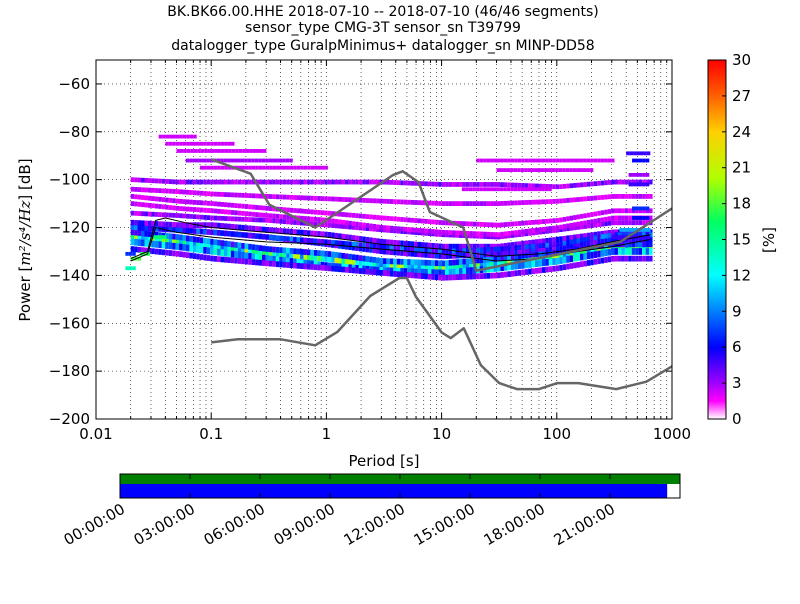 The height and width of the screenshot is (604, 800). I want to click on colorbar-label: [%], so click(769, 240).